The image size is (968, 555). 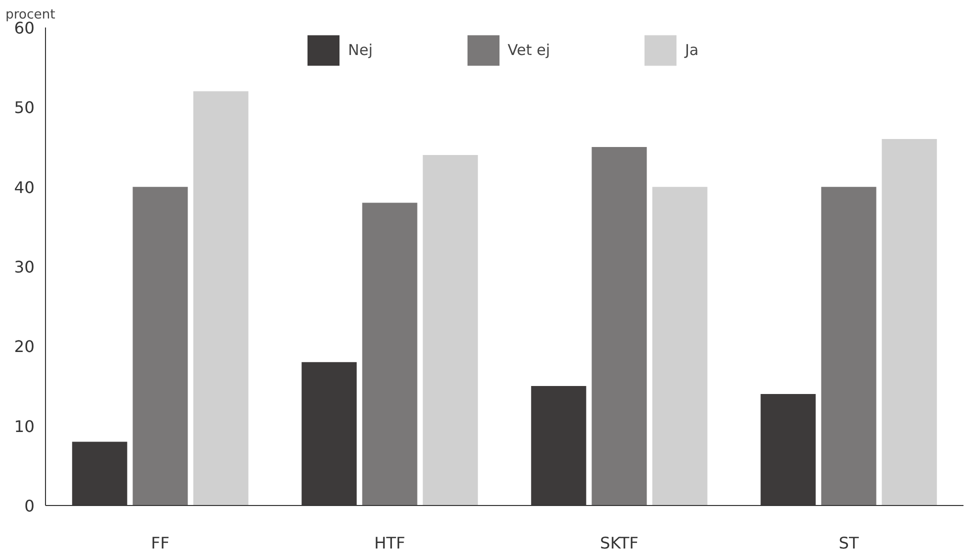 I want to click on y-tick-label: 20, so click(x=24, y=346).